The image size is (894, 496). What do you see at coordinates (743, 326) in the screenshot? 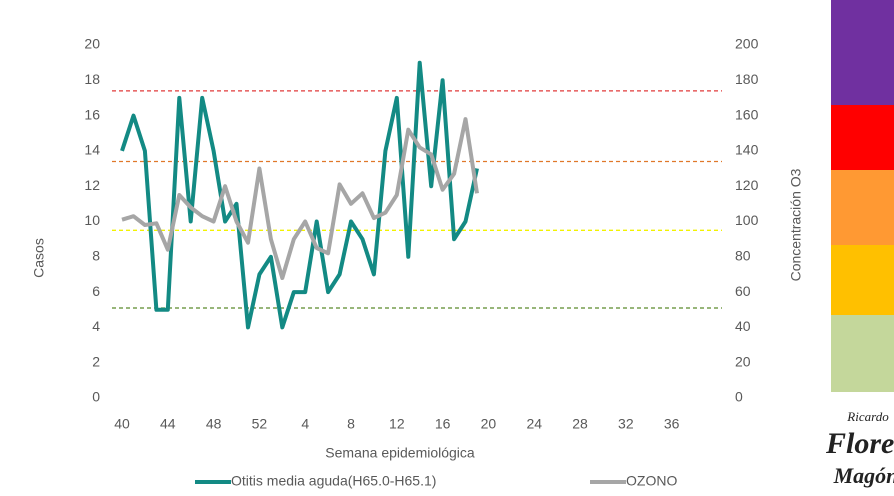
I see `y2-tick-label: 40` at bounding box center [743, 326].